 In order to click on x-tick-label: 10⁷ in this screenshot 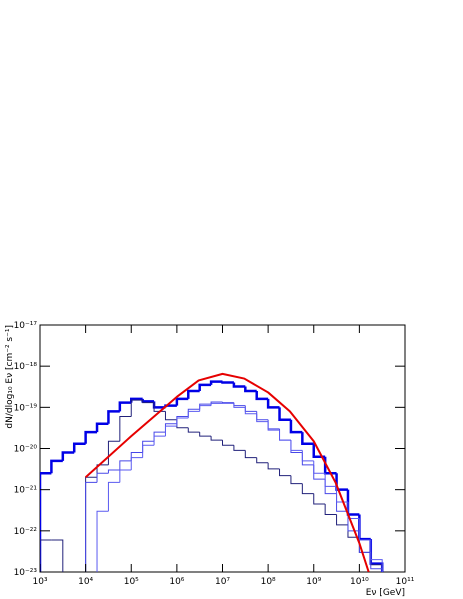, I will do `click(222, 582)`.